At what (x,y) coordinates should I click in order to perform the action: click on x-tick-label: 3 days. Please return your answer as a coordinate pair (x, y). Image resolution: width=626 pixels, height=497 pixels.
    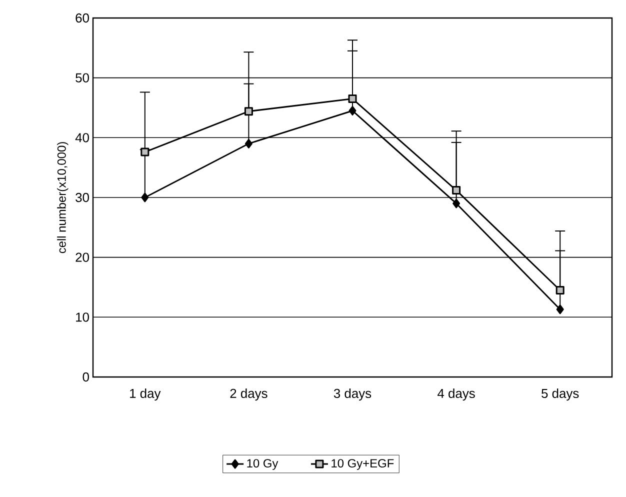
    Looking at the image, I should click on (353, 394).